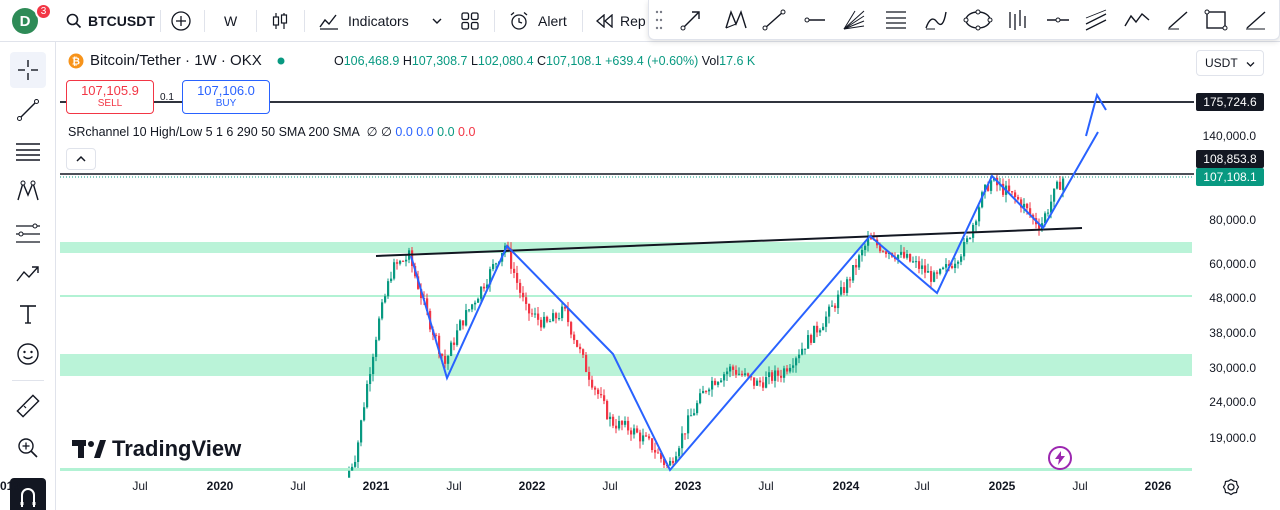 The image size is (1280, 510). I want to click on zoom-tool, so click(28, 448).